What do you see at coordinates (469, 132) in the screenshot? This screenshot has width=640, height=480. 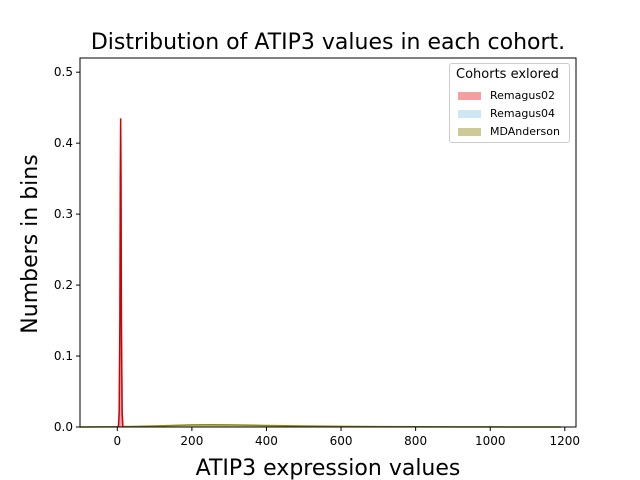 I see `legend-swatch-mdanderson` at bounding box center [469, 132].